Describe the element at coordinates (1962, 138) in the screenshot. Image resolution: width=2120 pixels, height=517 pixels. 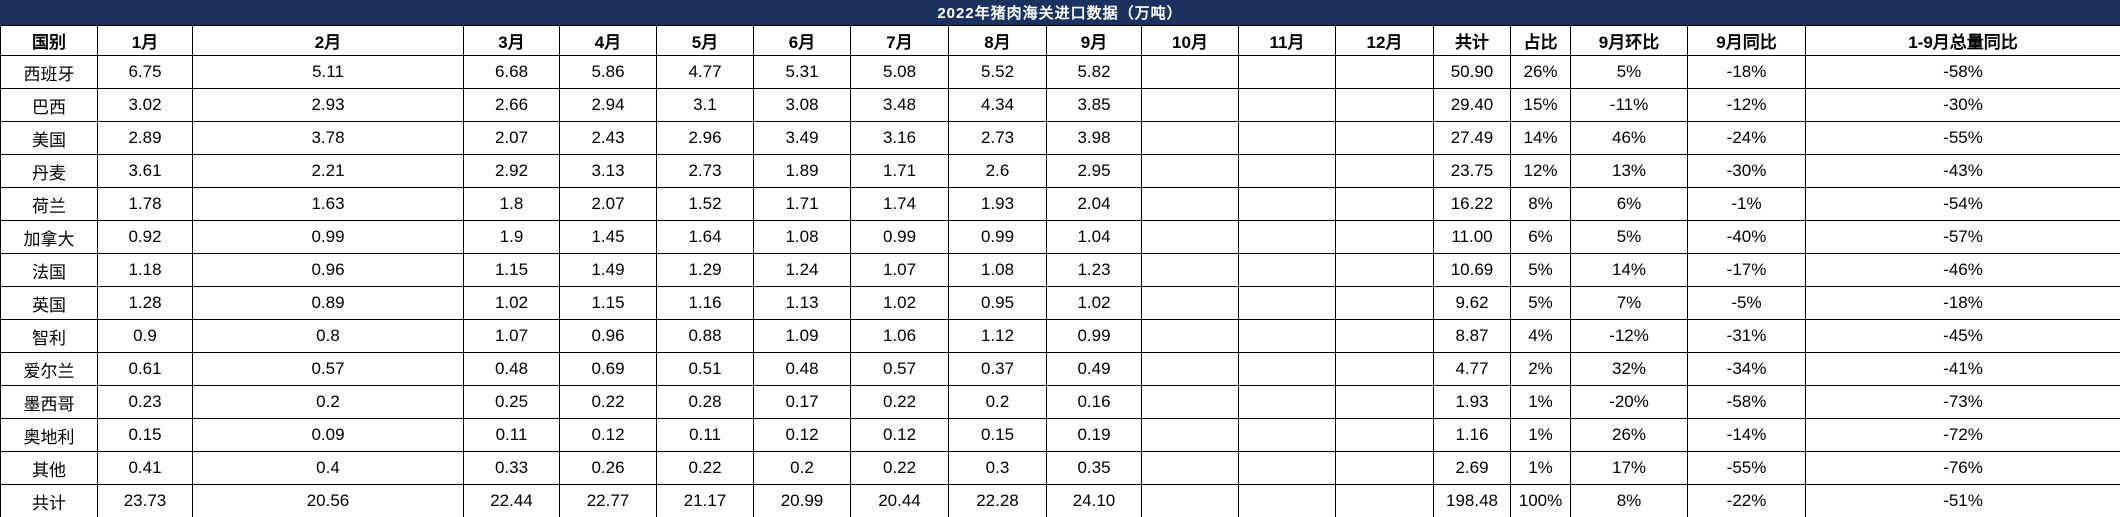
I see `value-cell: -55%` at that location.